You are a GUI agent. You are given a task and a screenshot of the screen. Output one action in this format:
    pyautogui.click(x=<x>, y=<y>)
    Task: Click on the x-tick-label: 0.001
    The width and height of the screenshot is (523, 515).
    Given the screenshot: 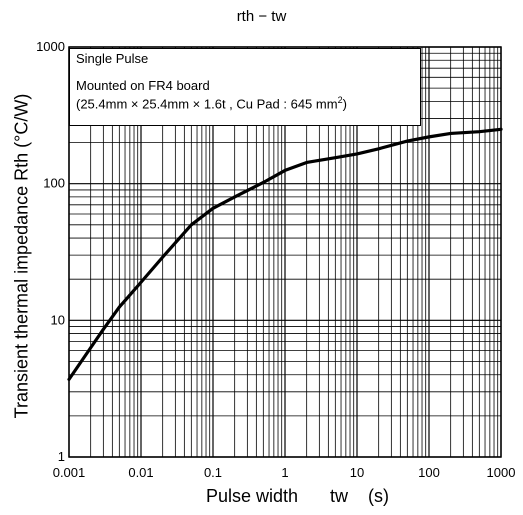 What is the action you would take?
    pyautogui.click(x=69, y=472)
    